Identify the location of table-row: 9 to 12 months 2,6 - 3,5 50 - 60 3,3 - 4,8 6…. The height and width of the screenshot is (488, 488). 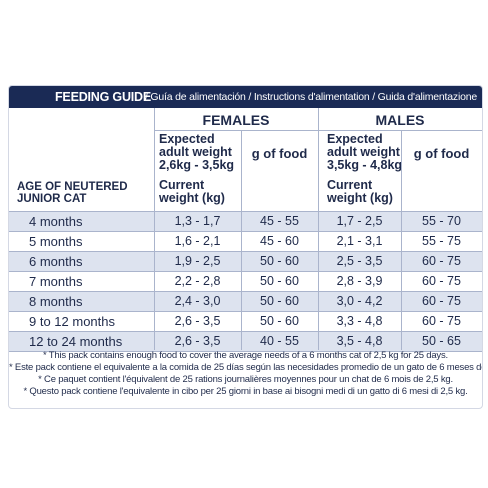
(245, 321).